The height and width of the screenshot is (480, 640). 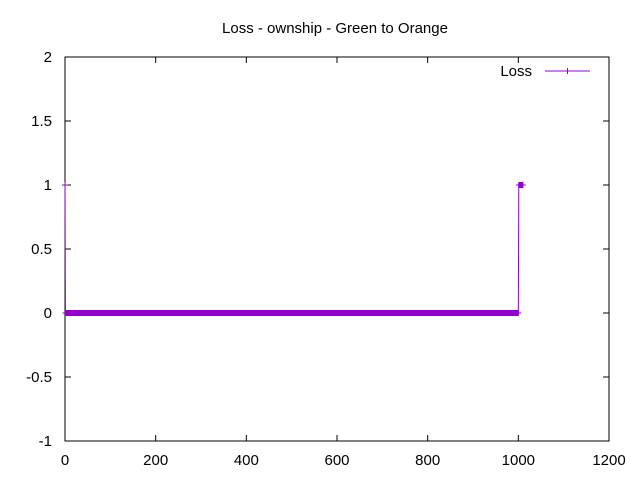 I want to click on y-tick-label: 2, so click(x=48, y=57).